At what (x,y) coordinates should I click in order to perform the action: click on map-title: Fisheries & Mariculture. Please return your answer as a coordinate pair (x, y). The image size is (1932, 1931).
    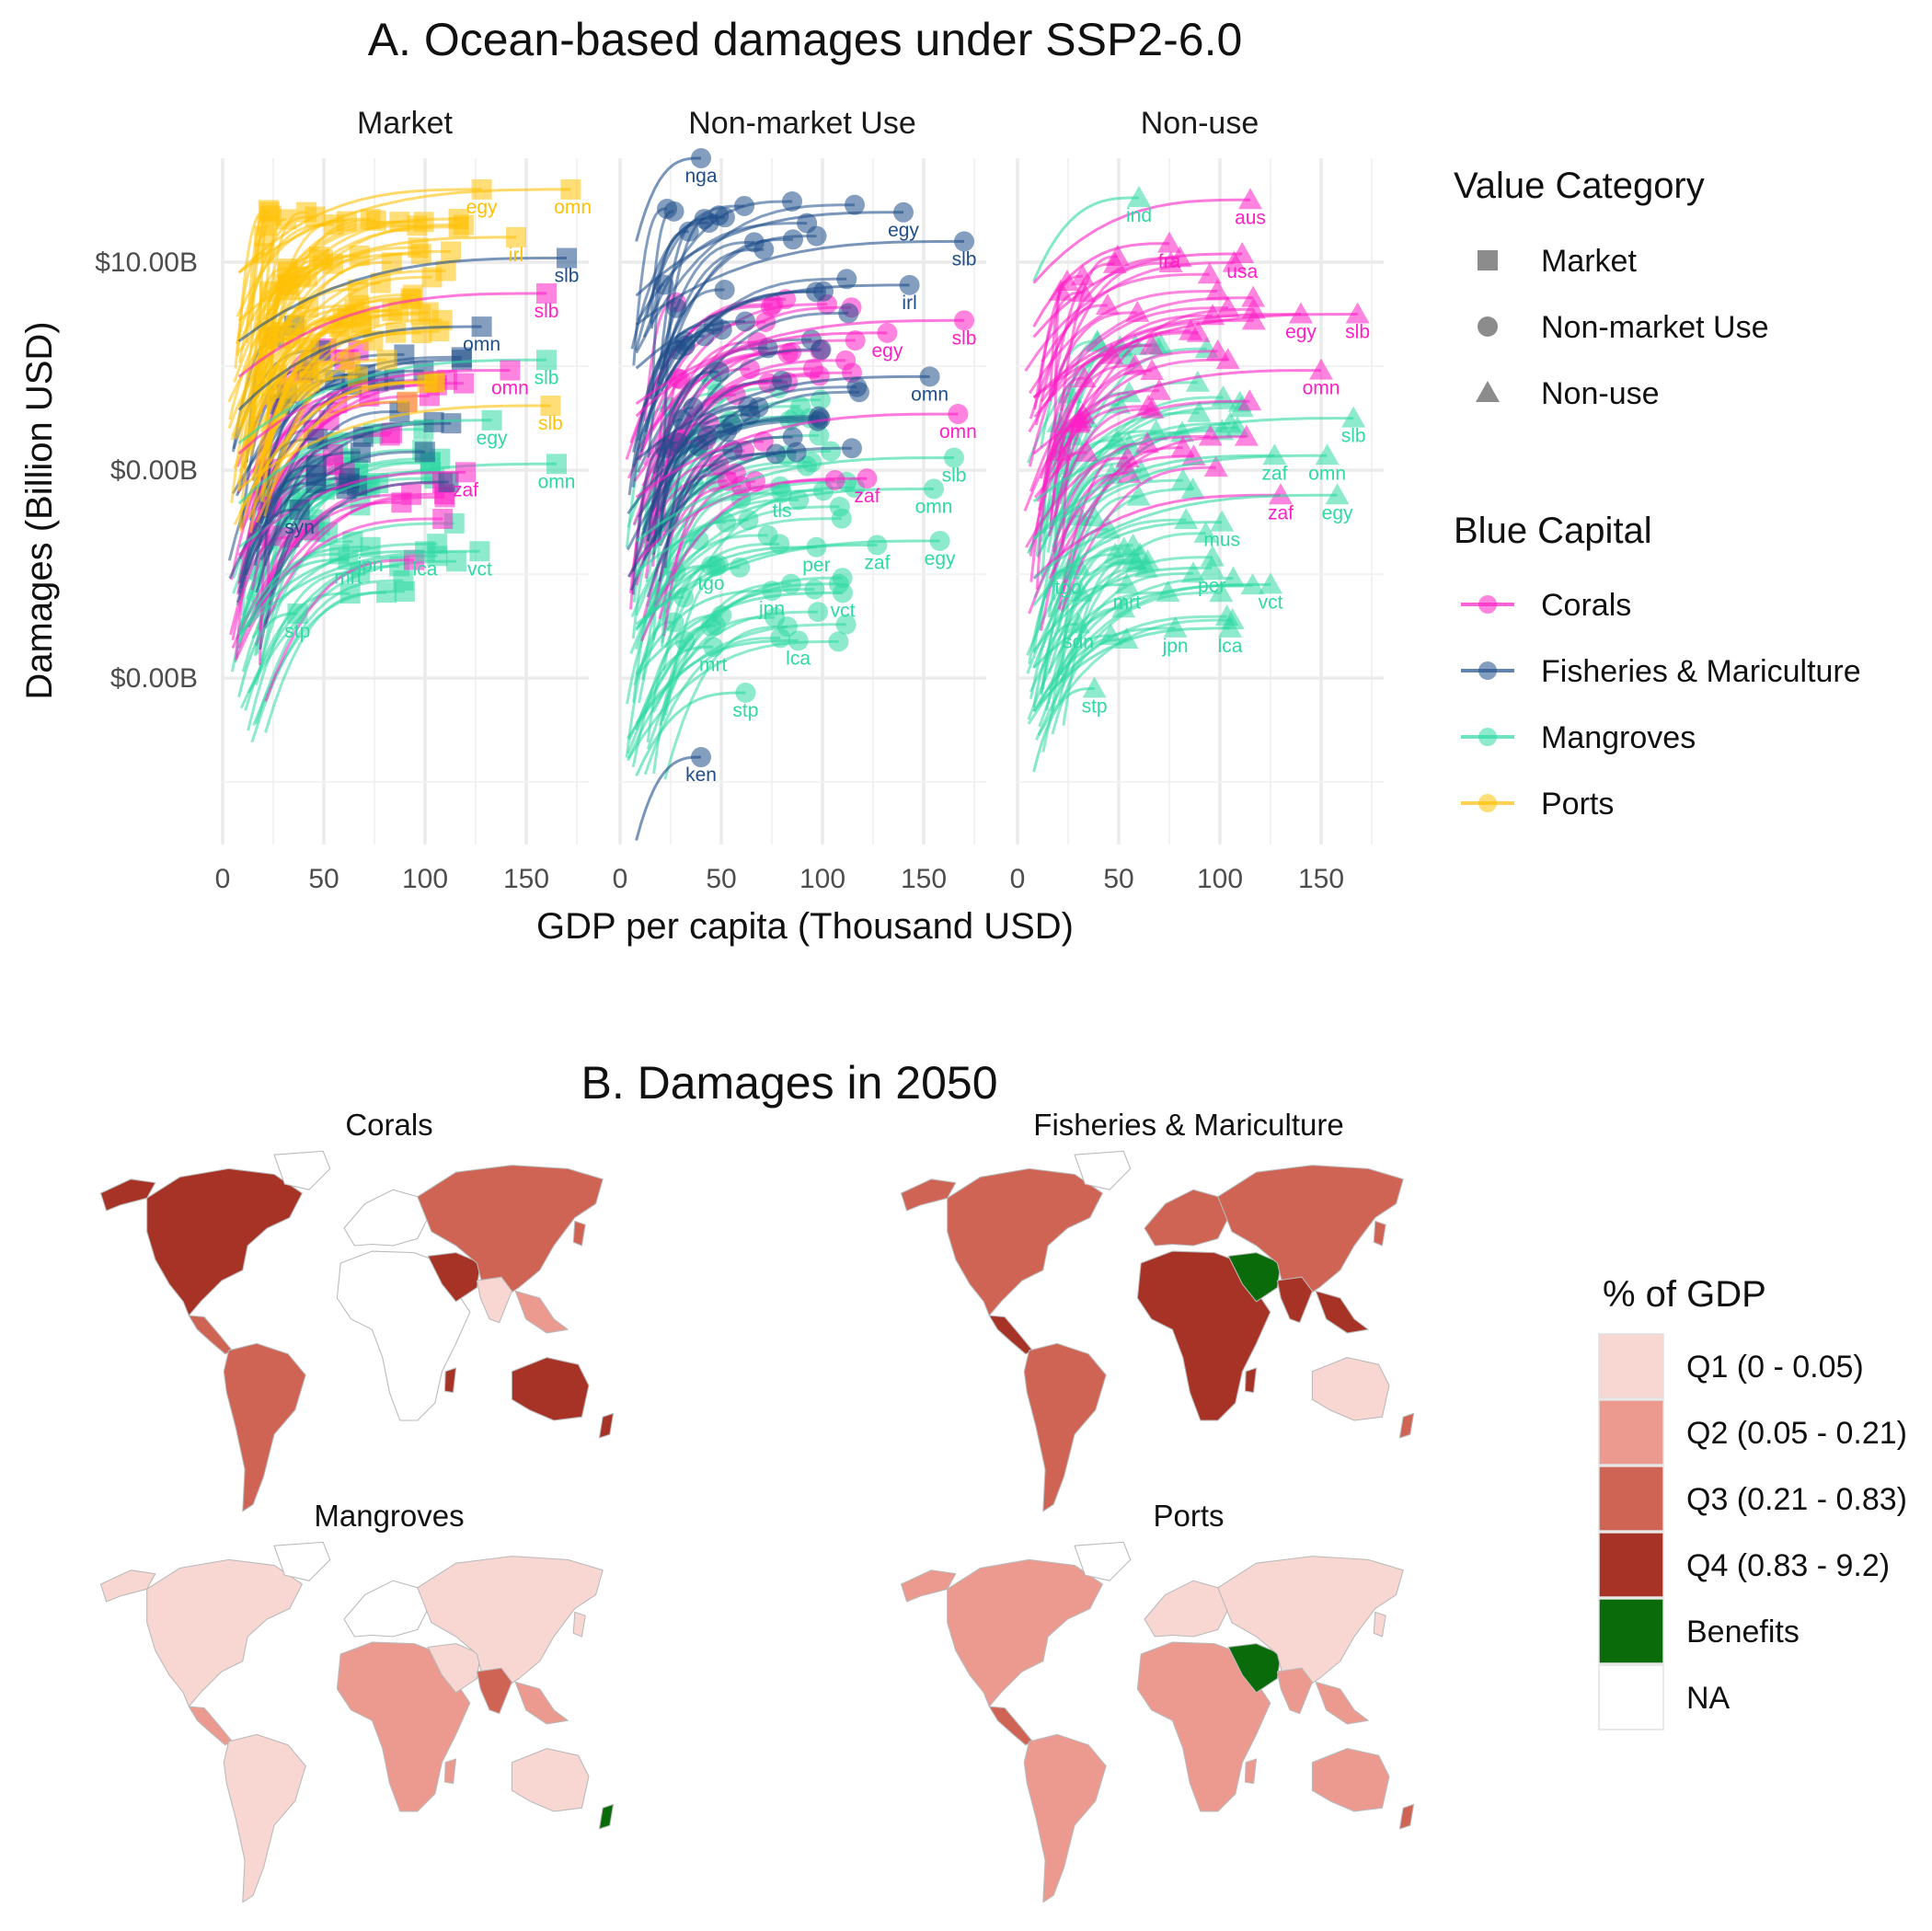
    Looking at the image, I should click on (1188, 1125).